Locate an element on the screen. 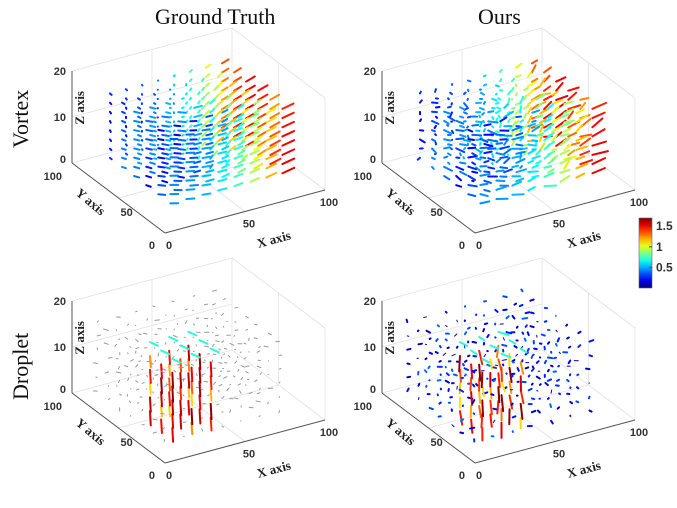  x-axis-label: X axis is located at coordinates (273, 468).